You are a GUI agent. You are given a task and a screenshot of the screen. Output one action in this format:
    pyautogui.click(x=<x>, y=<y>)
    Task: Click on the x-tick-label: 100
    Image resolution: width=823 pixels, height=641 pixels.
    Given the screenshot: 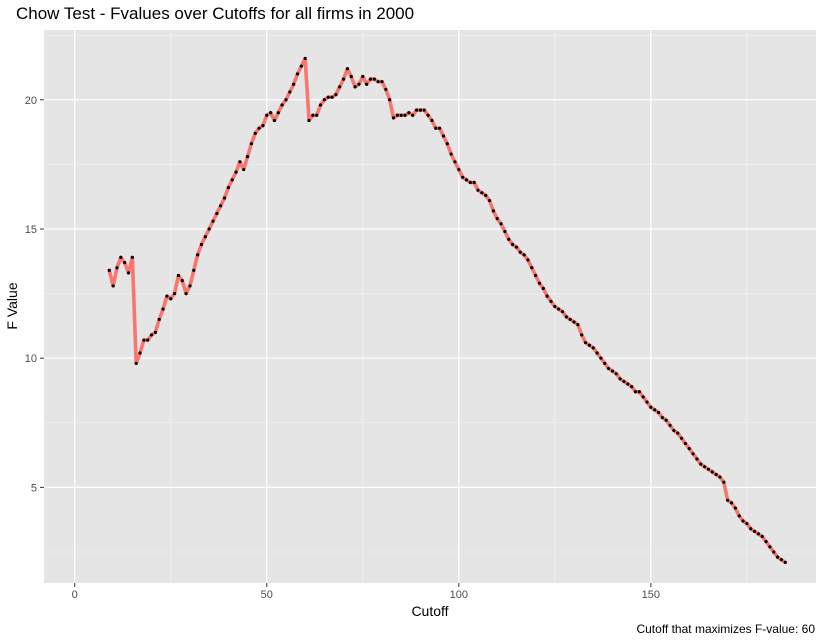 What is the action you would take?
    pyautogui.click(x=459, y=595)
    